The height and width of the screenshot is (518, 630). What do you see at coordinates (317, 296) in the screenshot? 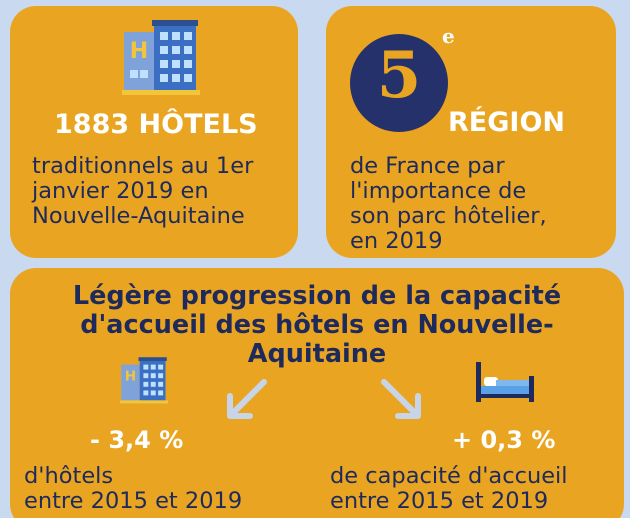
I see `title-line: Légère progression de la capacité` at bounding box center [317, 296].